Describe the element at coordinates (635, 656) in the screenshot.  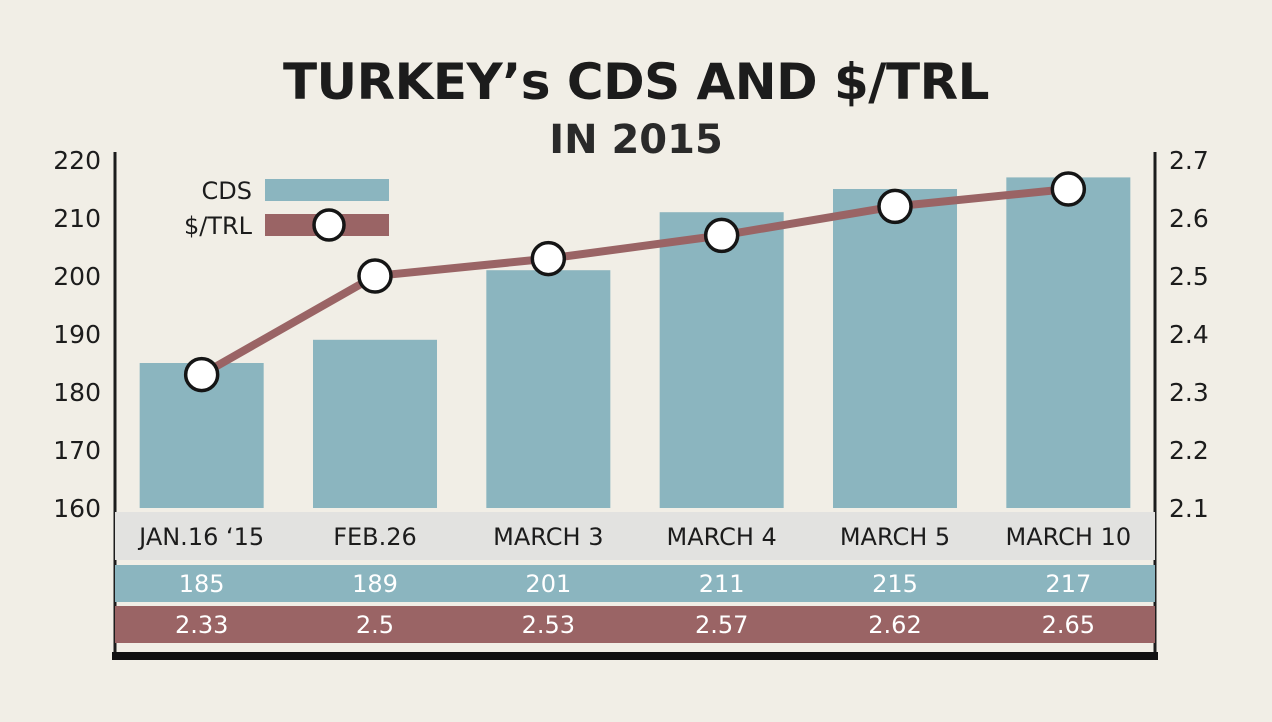
I see `bottom-rule` at that location.